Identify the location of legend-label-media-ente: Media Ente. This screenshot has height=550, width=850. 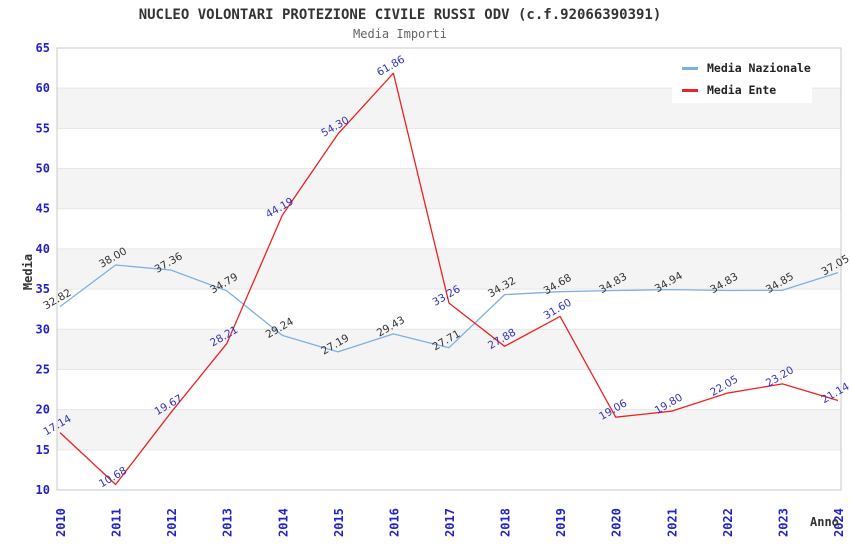
(742, 90).